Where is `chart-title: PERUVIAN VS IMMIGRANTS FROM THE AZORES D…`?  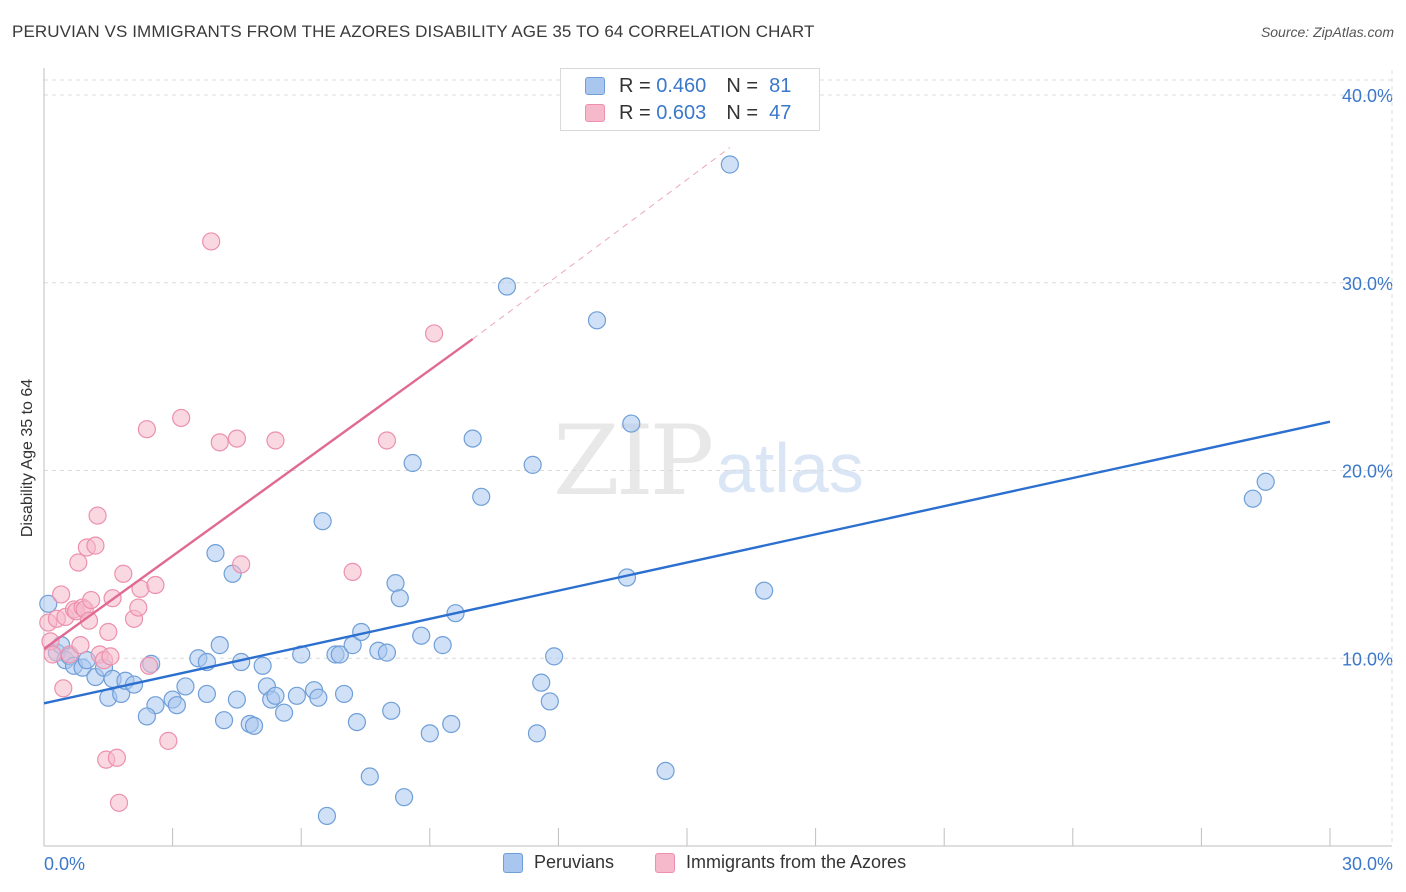
chart-title: PERUVIAN VS IMMIGRANTS FROM THE AZORES D… is located at coordinates (413, 31).